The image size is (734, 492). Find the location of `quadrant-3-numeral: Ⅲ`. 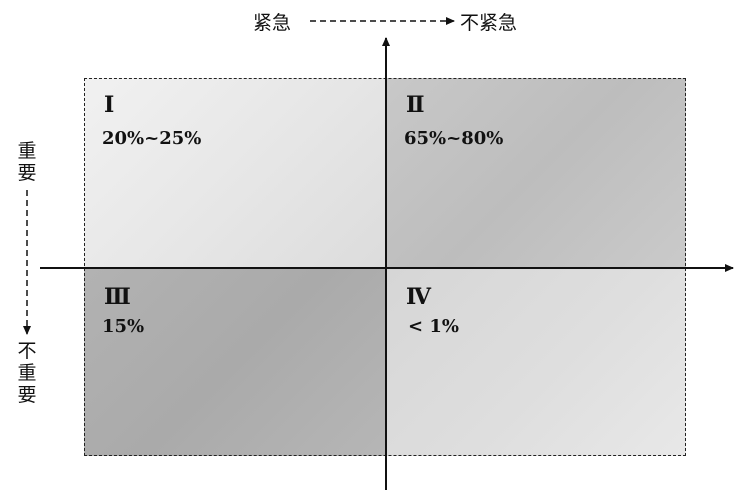

quadrant-3-numeral: Ⅲ is located at coordinates (117, 297).